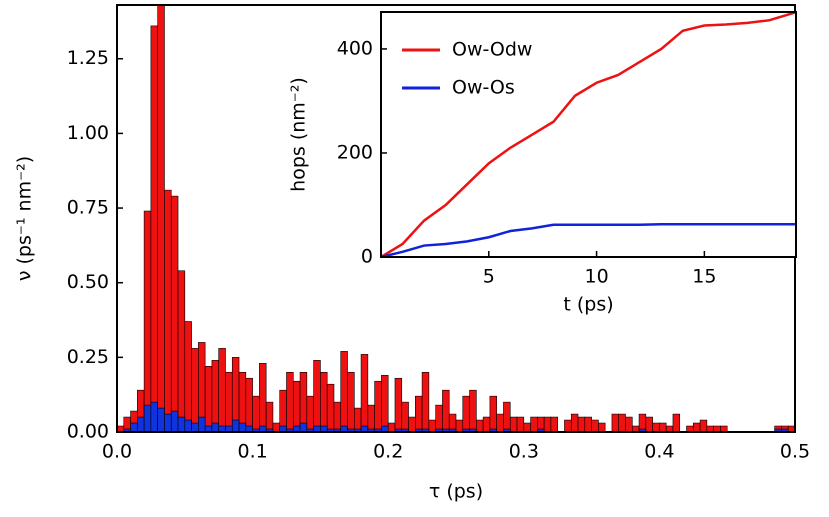 The height and width of the screenshot is (517, 829). What do you see at coordinates (355, 152) in the screenshot?
I see `y-tick-label: 200` at bounding box center [355, 152].